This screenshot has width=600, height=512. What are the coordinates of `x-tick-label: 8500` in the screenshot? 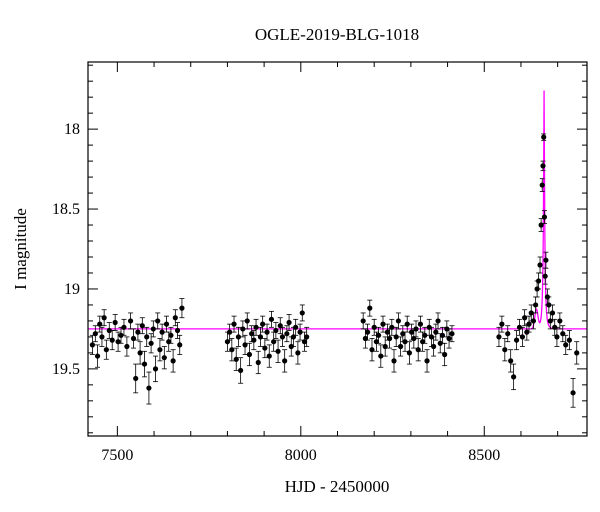 It's located at (484, 455).